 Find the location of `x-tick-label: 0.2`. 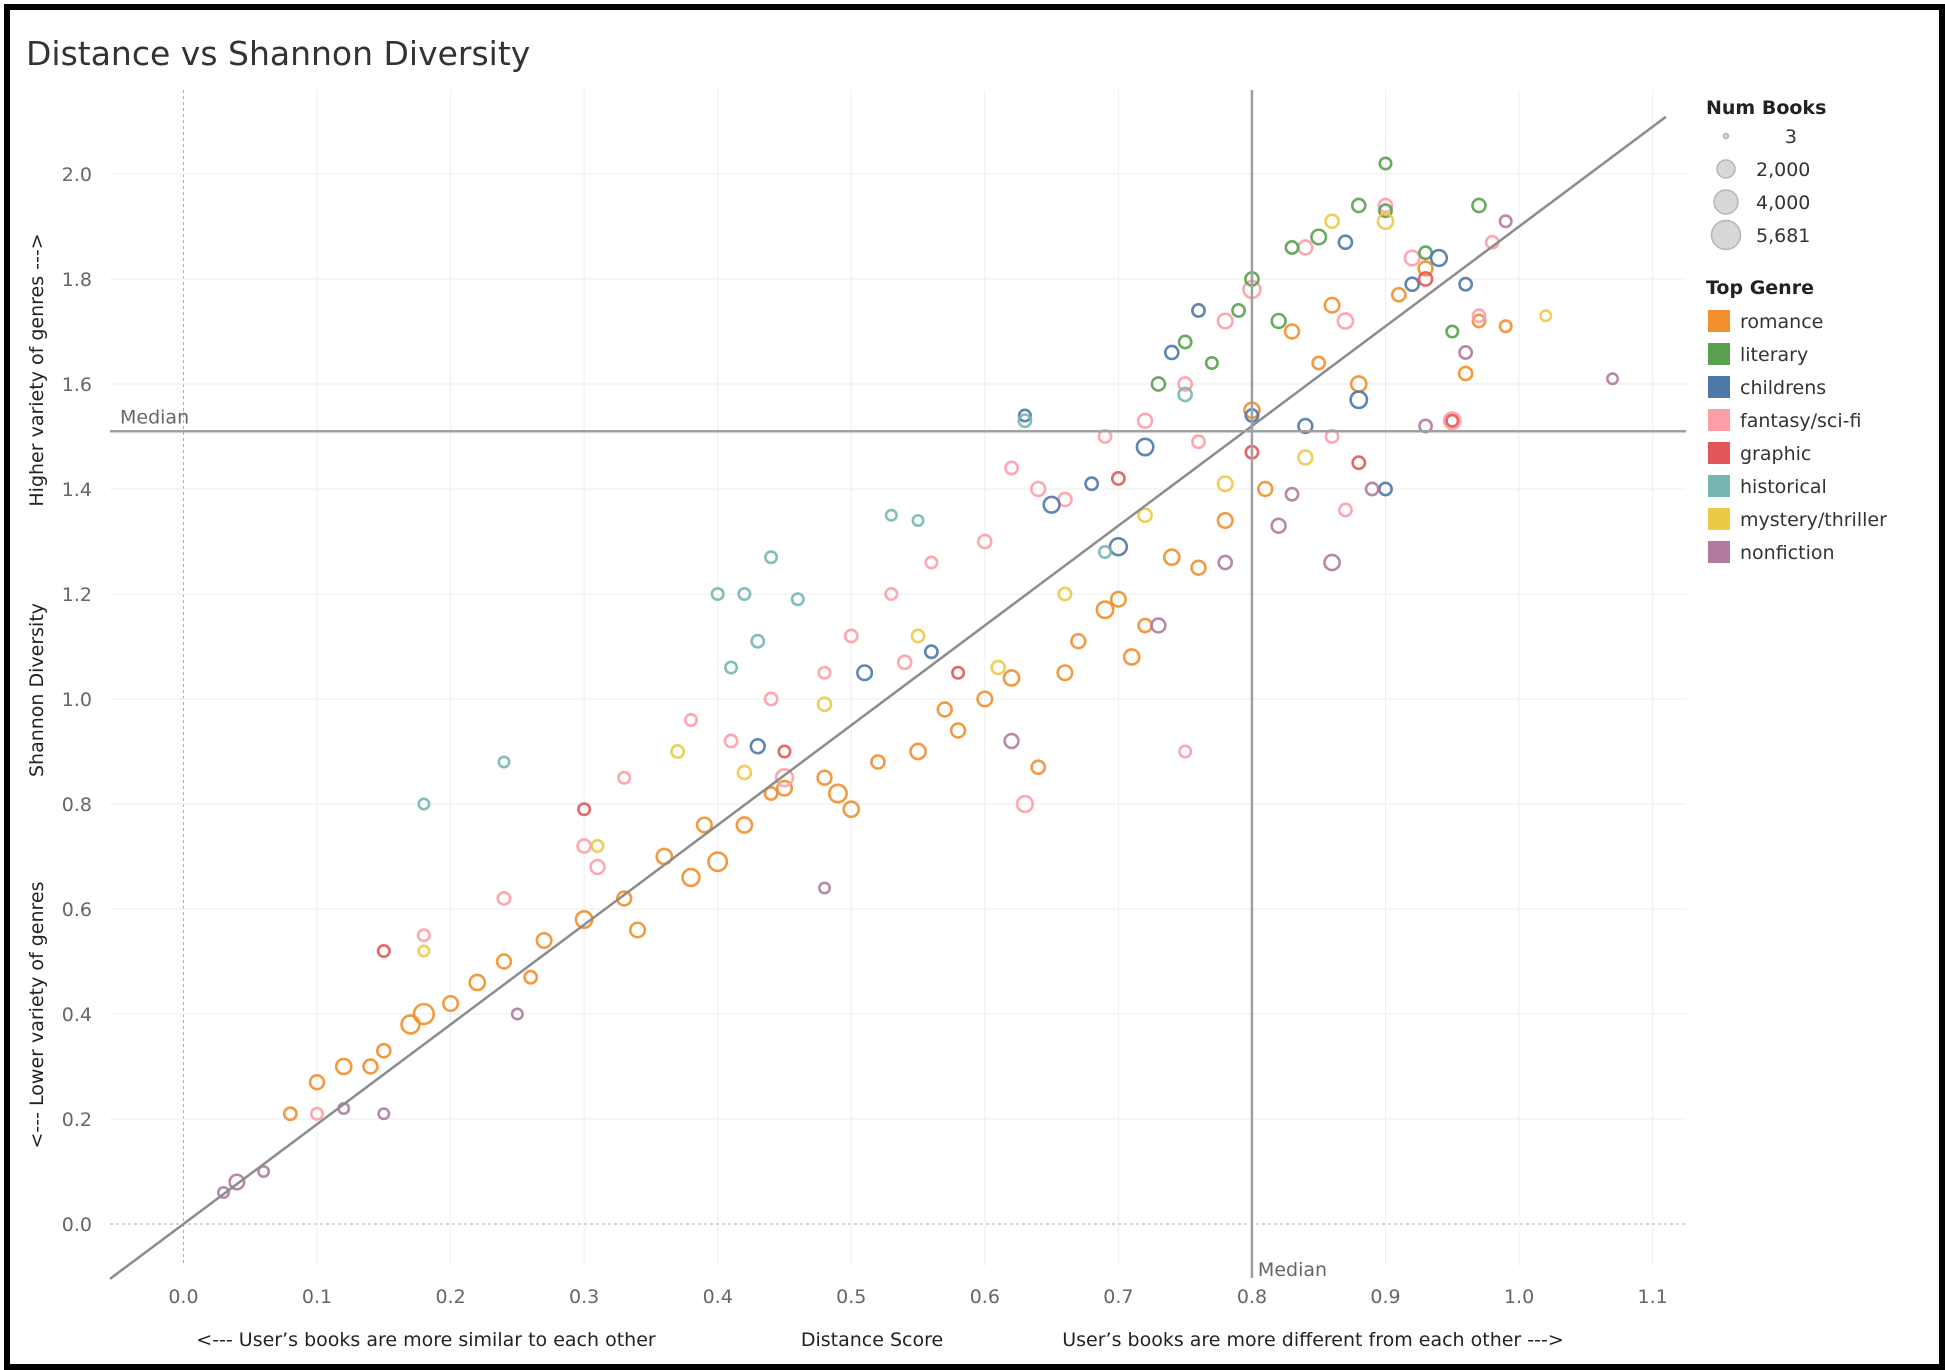

x-tick-label: 0.2 is located at coordinates (450, 1297).